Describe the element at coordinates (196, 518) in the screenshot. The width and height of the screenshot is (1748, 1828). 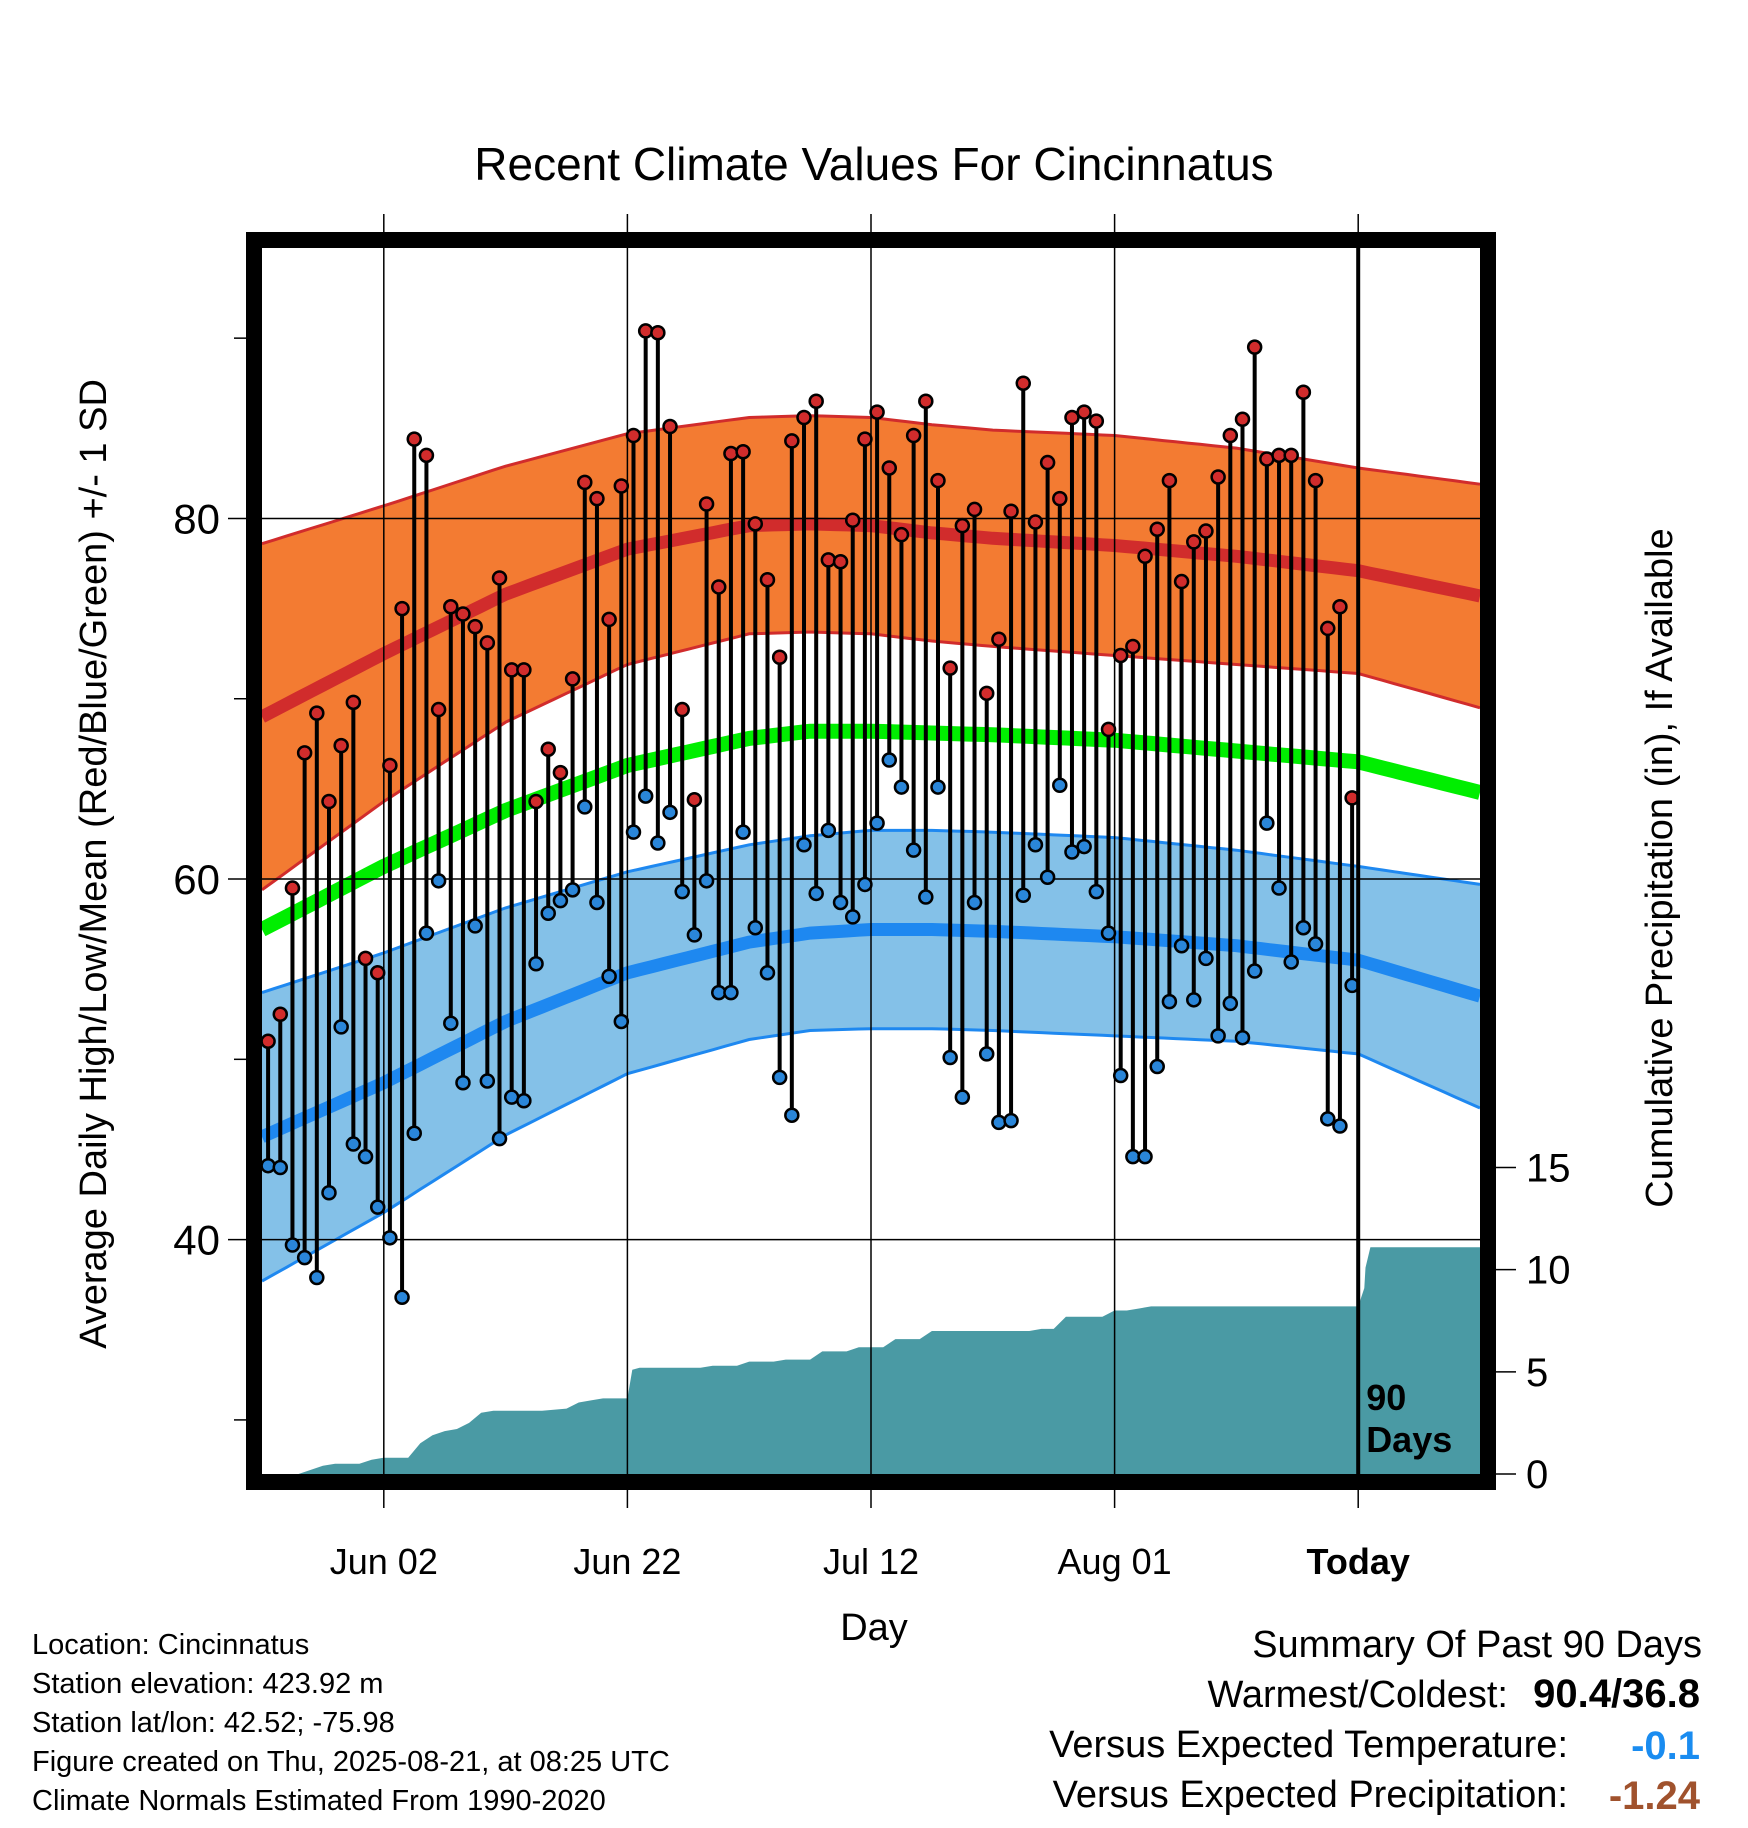
I see `y-tick-label: 80` at that location.